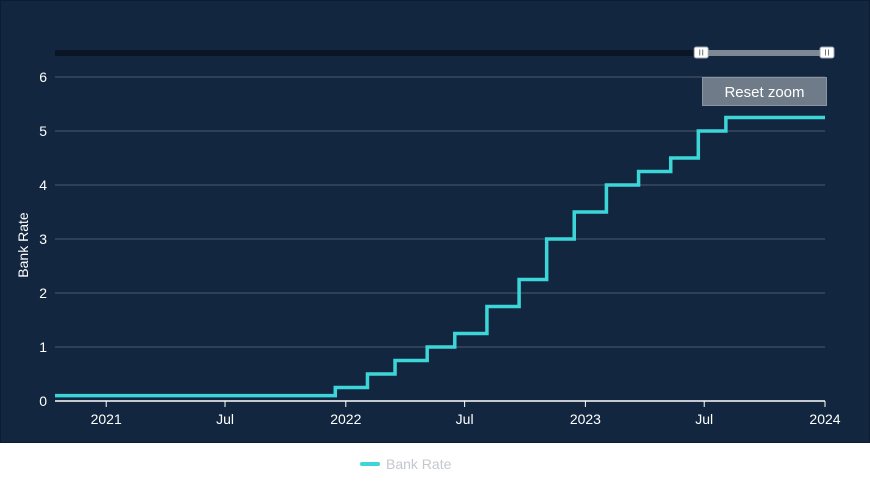 Image resolution: width=870 pixels, height=500 pixels. What do you see at coordinates (43, 185) in the screenshot?
I see `y-tick-label: 4` at bounding box center [43, 185].